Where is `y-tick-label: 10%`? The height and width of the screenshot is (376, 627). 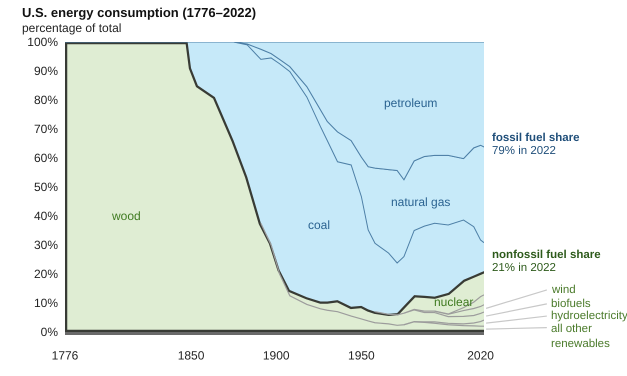
y-tick-label: 10% is located at coordinates (46, 303).